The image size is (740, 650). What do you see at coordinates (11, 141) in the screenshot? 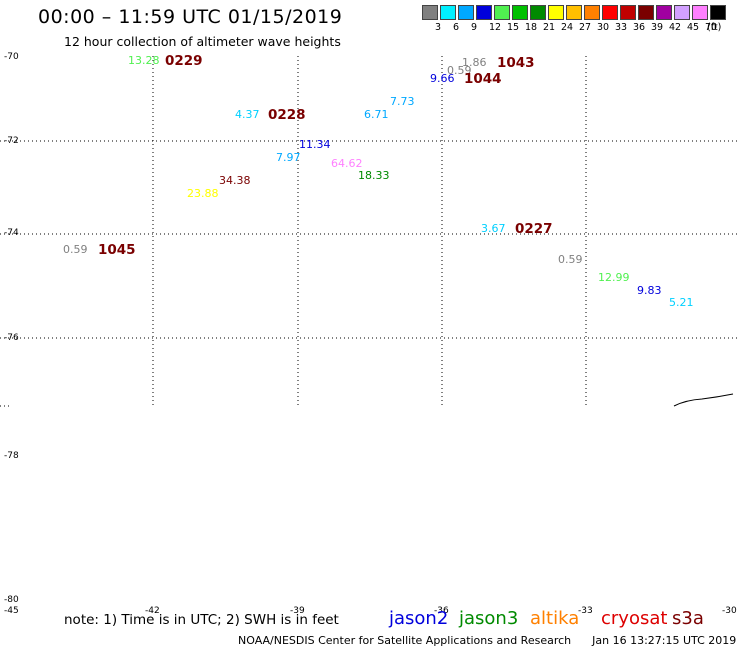
I see `lat-label-72: -72` at bounding box center [11, 141].